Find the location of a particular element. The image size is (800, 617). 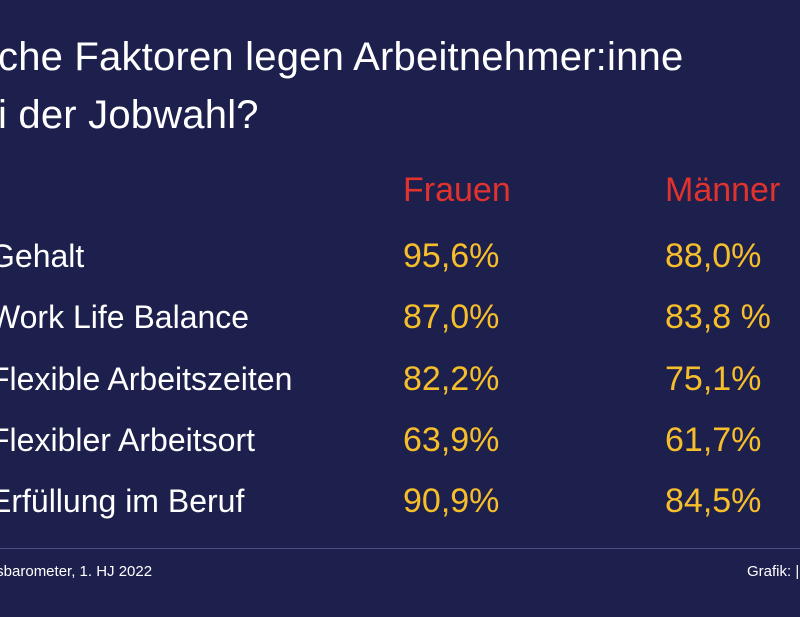

table-row: Gehalt 95,6% 88,0% is located at coordinates (400, 257).